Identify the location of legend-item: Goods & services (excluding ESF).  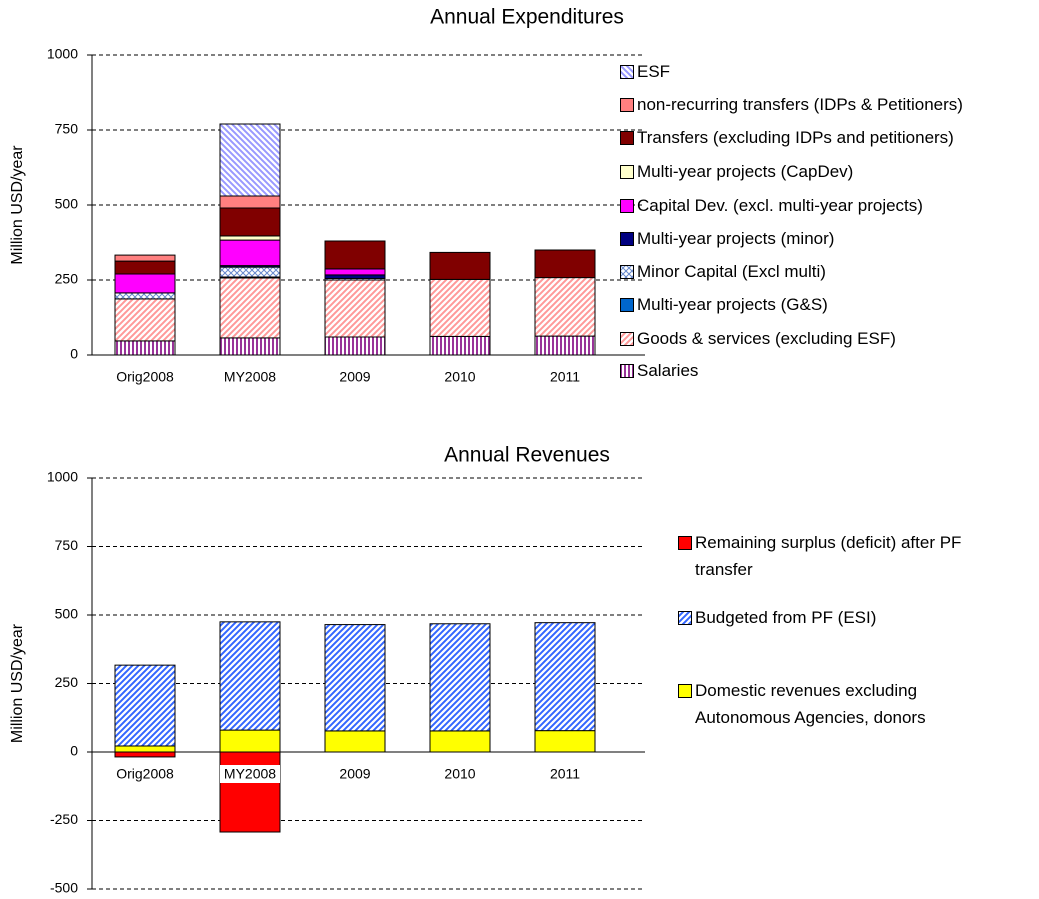
(825, 338).